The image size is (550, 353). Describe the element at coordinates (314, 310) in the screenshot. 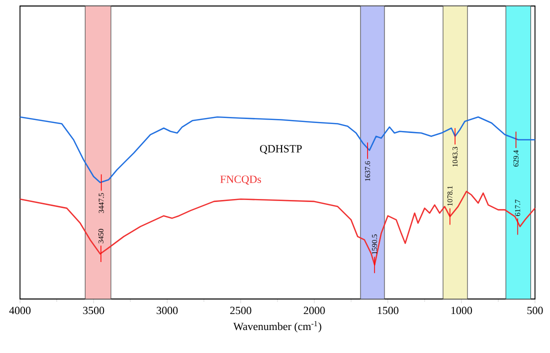

I see `x-tick-label: 2000` at that location.